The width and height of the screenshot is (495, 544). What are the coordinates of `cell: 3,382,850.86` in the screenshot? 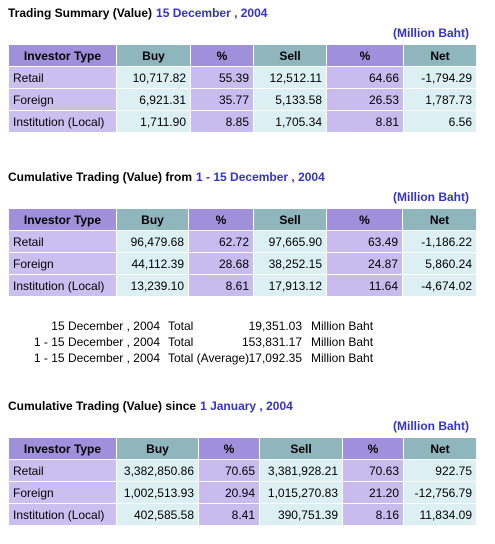 It's located at (157, 470).